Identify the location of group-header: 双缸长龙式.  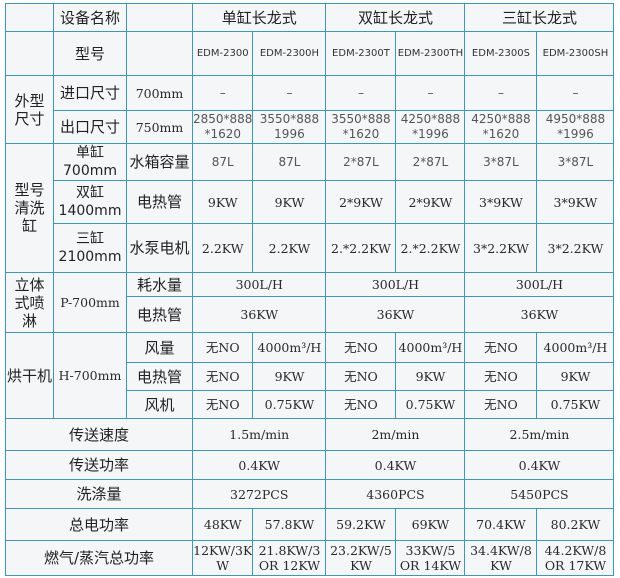
(395, 17).